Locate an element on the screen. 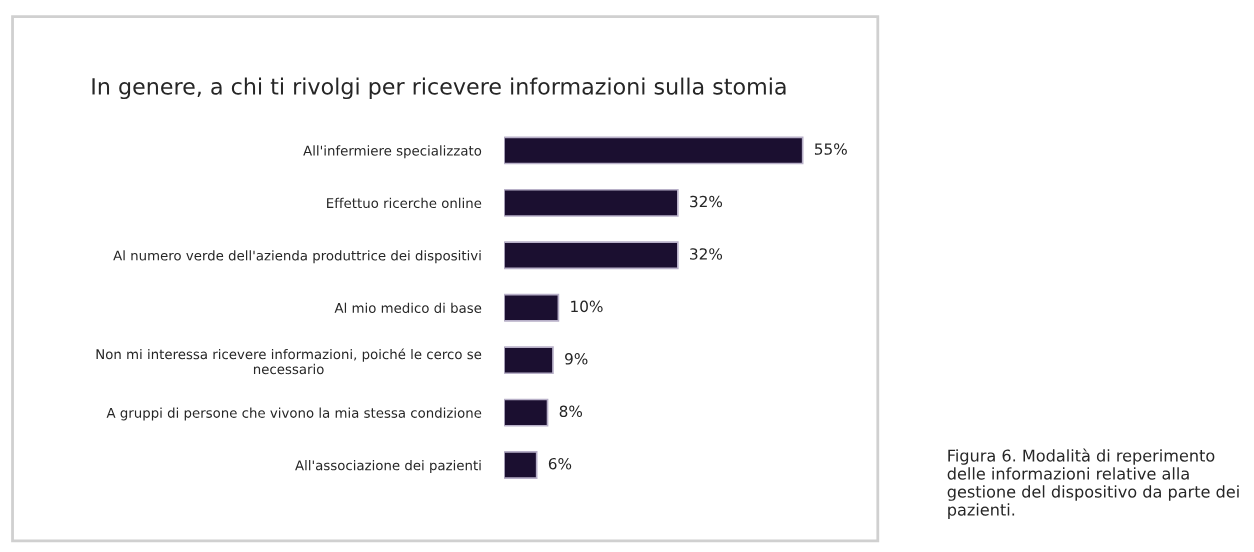 The width and height of the screenshot is (1254, 552). text: Figura 6. Modalità di reperimento delle informazioni relative alla gestione del dispositivo da parte dei pazienti. is located at coordinates (1093, 483).